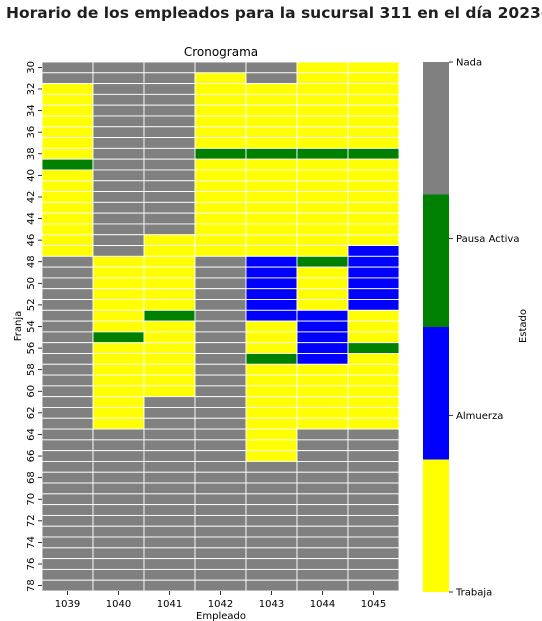  I want to click on x-tick-label: 1043, so click(271, 604).